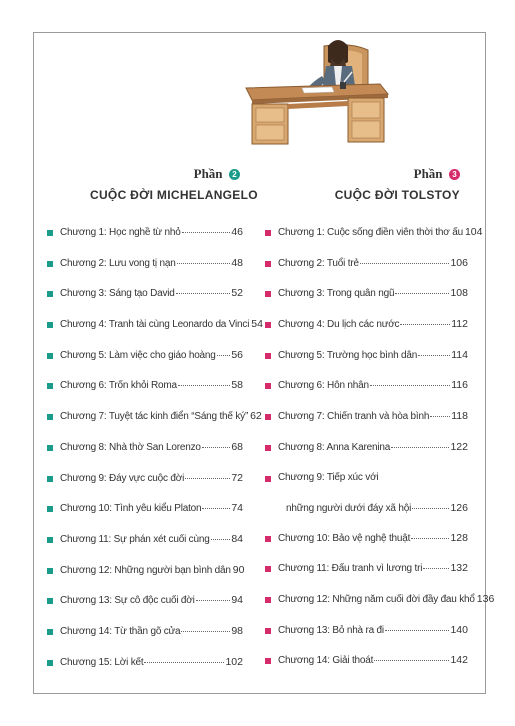 Image resolution: width=515 pixels, height=726 pixels. Describe the element at coordinates (145, 456) in the screenshot. I see `toc-entry: Chương 8: Nhà thờ San Lorenzo 68` at that location.